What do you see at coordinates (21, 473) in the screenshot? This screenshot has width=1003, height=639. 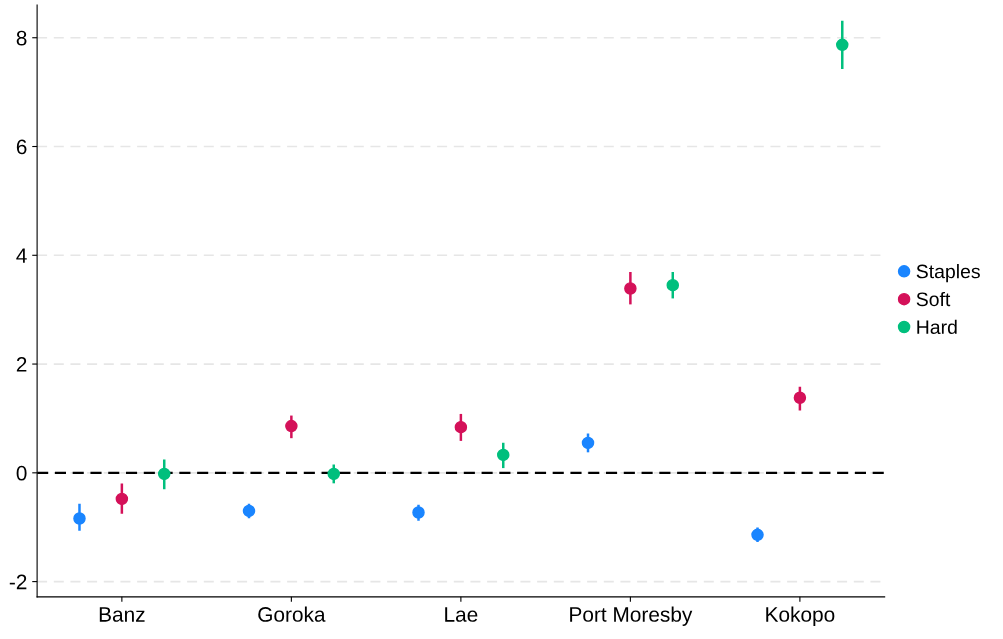 I see `y-tick-label: 0` at bounding box center [21, 473].